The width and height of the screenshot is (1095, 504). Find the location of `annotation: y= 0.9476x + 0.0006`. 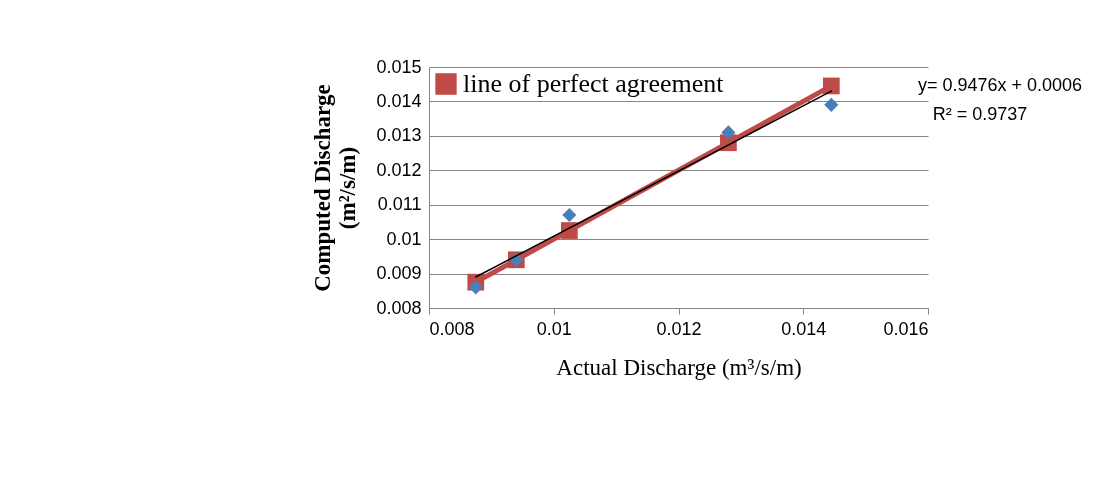

annotation: y= 0.9476x + 0.0006 is located at coordinates (1000, 85).